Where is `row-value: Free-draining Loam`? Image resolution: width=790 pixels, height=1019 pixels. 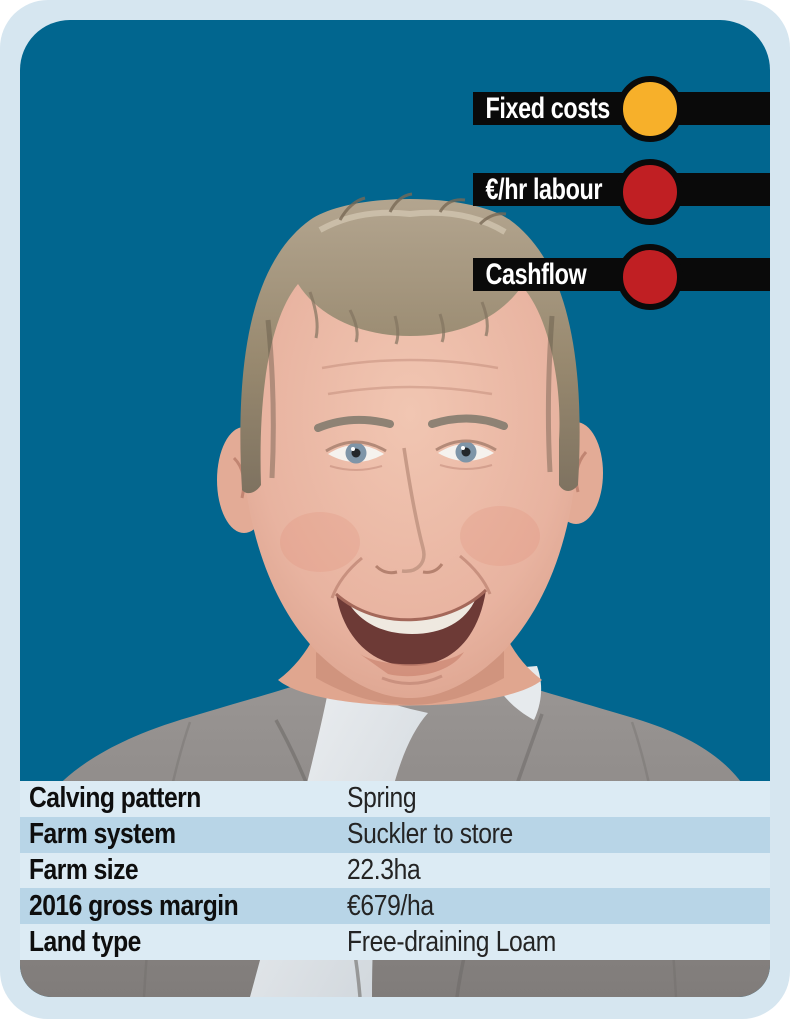
row-value: Free-draining Loam is located at coordinates (451, 941).